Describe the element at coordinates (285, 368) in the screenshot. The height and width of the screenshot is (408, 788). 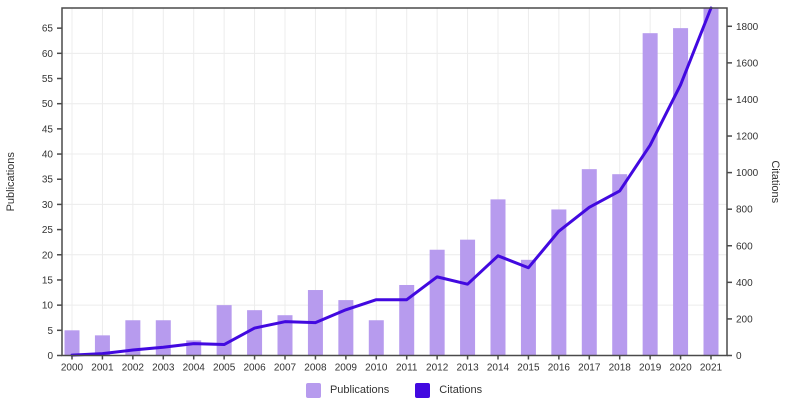
I see `svg-text: 2007` at that location.